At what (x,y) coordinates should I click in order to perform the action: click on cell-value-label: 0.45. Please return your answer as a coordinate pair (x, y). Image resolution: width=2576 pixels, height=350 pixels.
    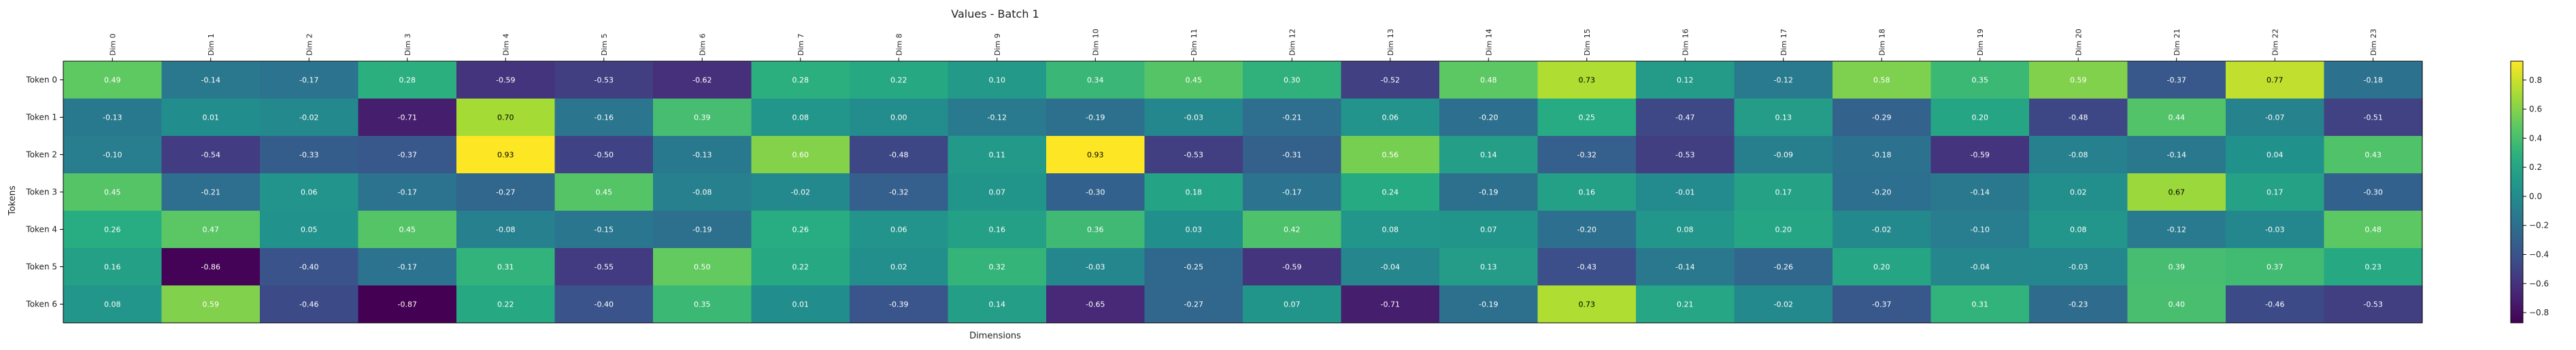
    Looking at the image, I should click on (1194, 80).